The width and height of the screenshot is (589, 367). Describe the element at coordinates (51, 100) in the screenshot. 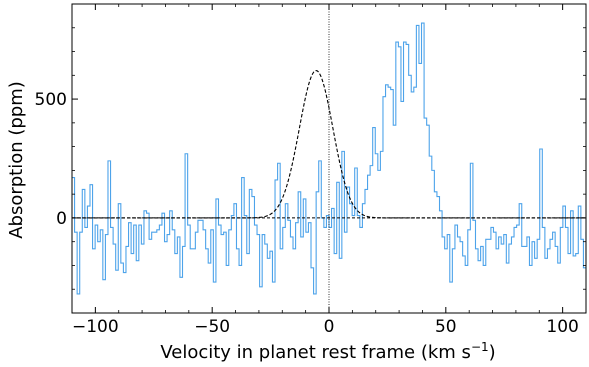

I see `y-tick-label: 500` at that location.